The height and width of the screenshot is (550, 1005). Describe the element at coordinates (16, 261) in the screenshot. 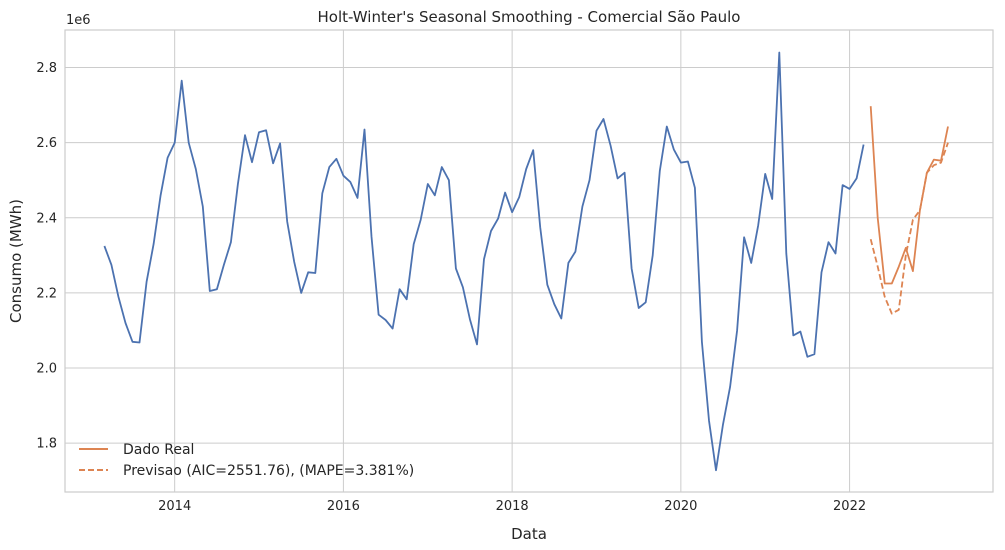

I see `y-axis-label: Consumo (MWh)` at that location.